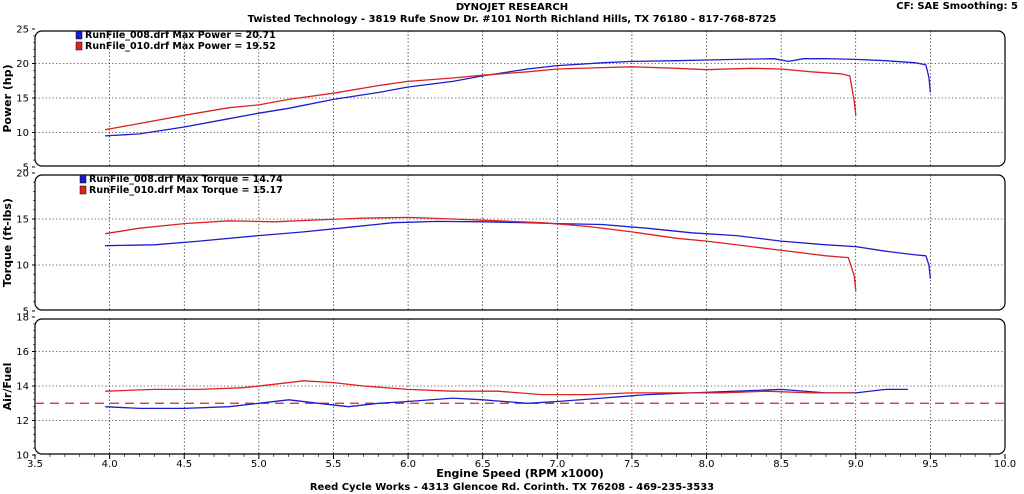 The image size is (1024, 494). I want to click on x-tick-label: 6.5, so click(483, 464).